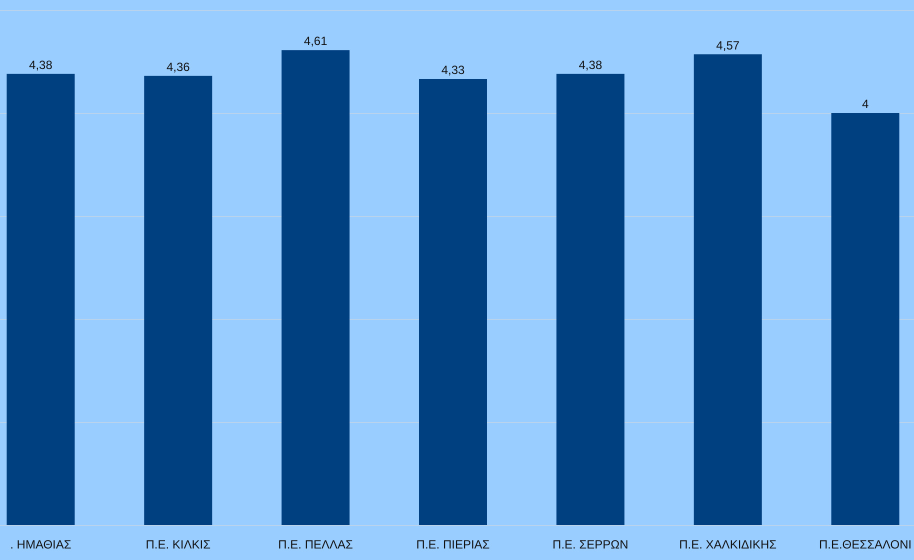 The width and height of the screenshot is (914, 560). Describe the element at coordinates (453, 545) in the screenshot. I see `x-tick-label: Π.Ε. ΠΙΕΡΙΑΣ` at that location.